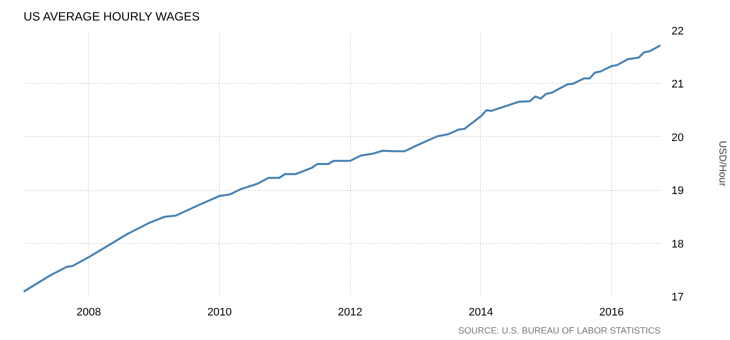 Image resolution: width=730 pixels, height=340 pixels. What do you see at coordinates (678, 138) in the screenshot?
I see `y-tick-label: 20` at bounding box center [678, 138].